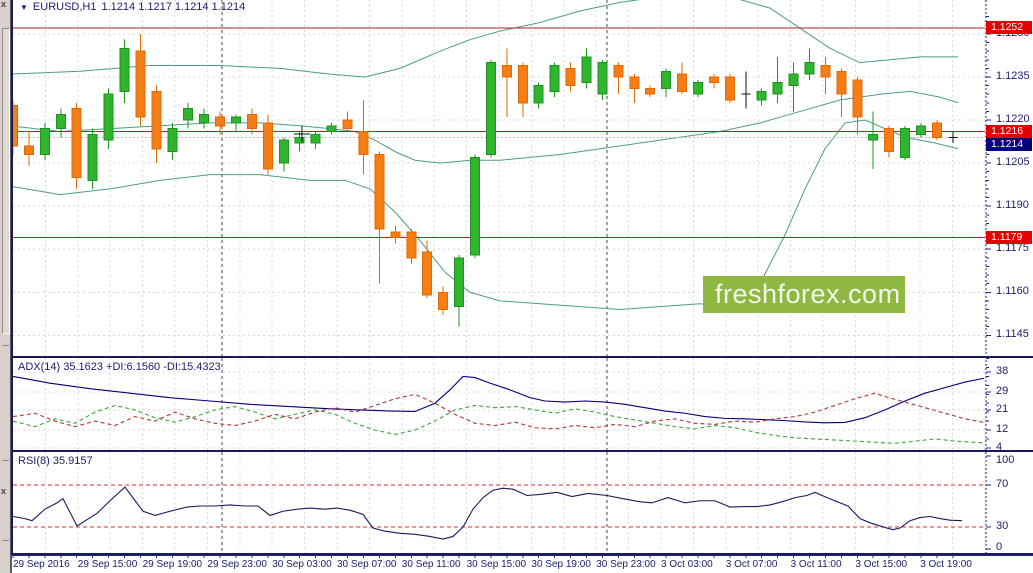 The height and width of the screenshot is (573, 1033). I want to click on time-axis-label: 30 Sep 11:00, so click(431, 564).